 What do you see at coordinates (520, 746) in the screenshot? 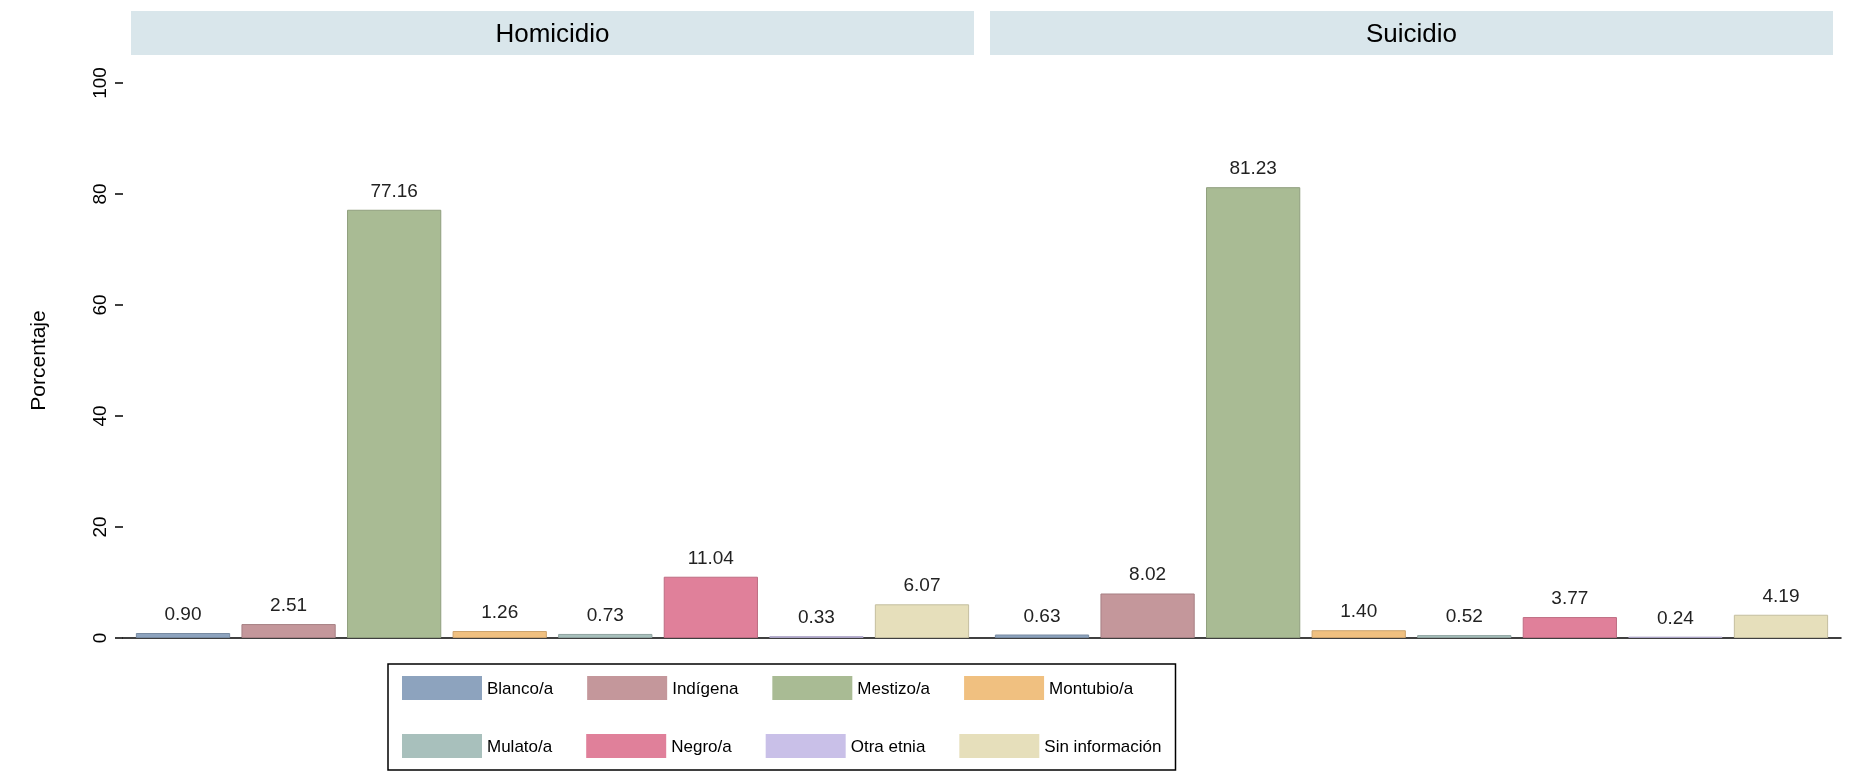
I see `legend-label: Mulato/a` at bounding box center [520, 746].